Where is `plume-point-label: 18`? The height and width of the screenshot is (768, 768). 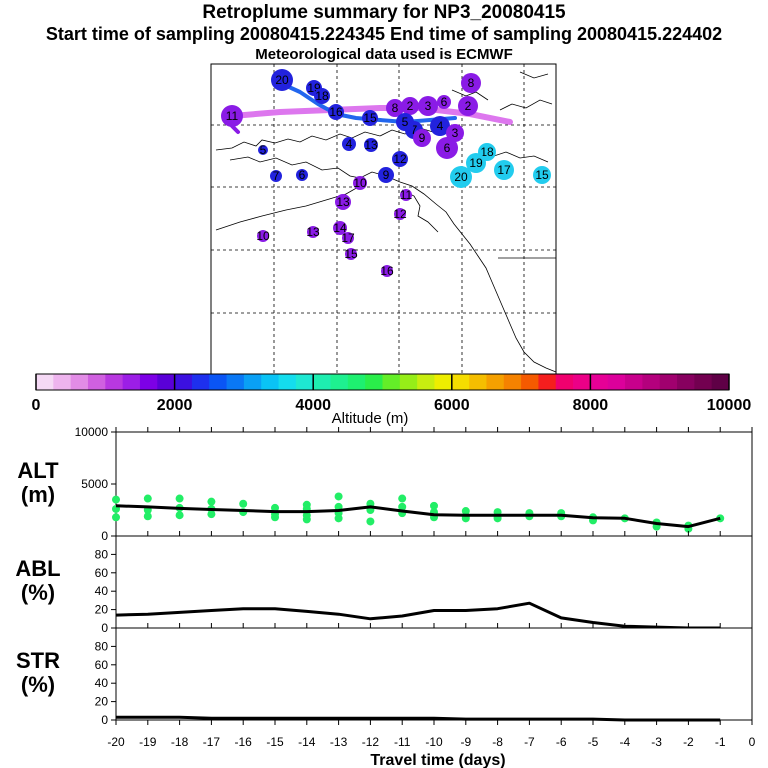 plume-point-label: 18 is located at coordinates (322, 96).